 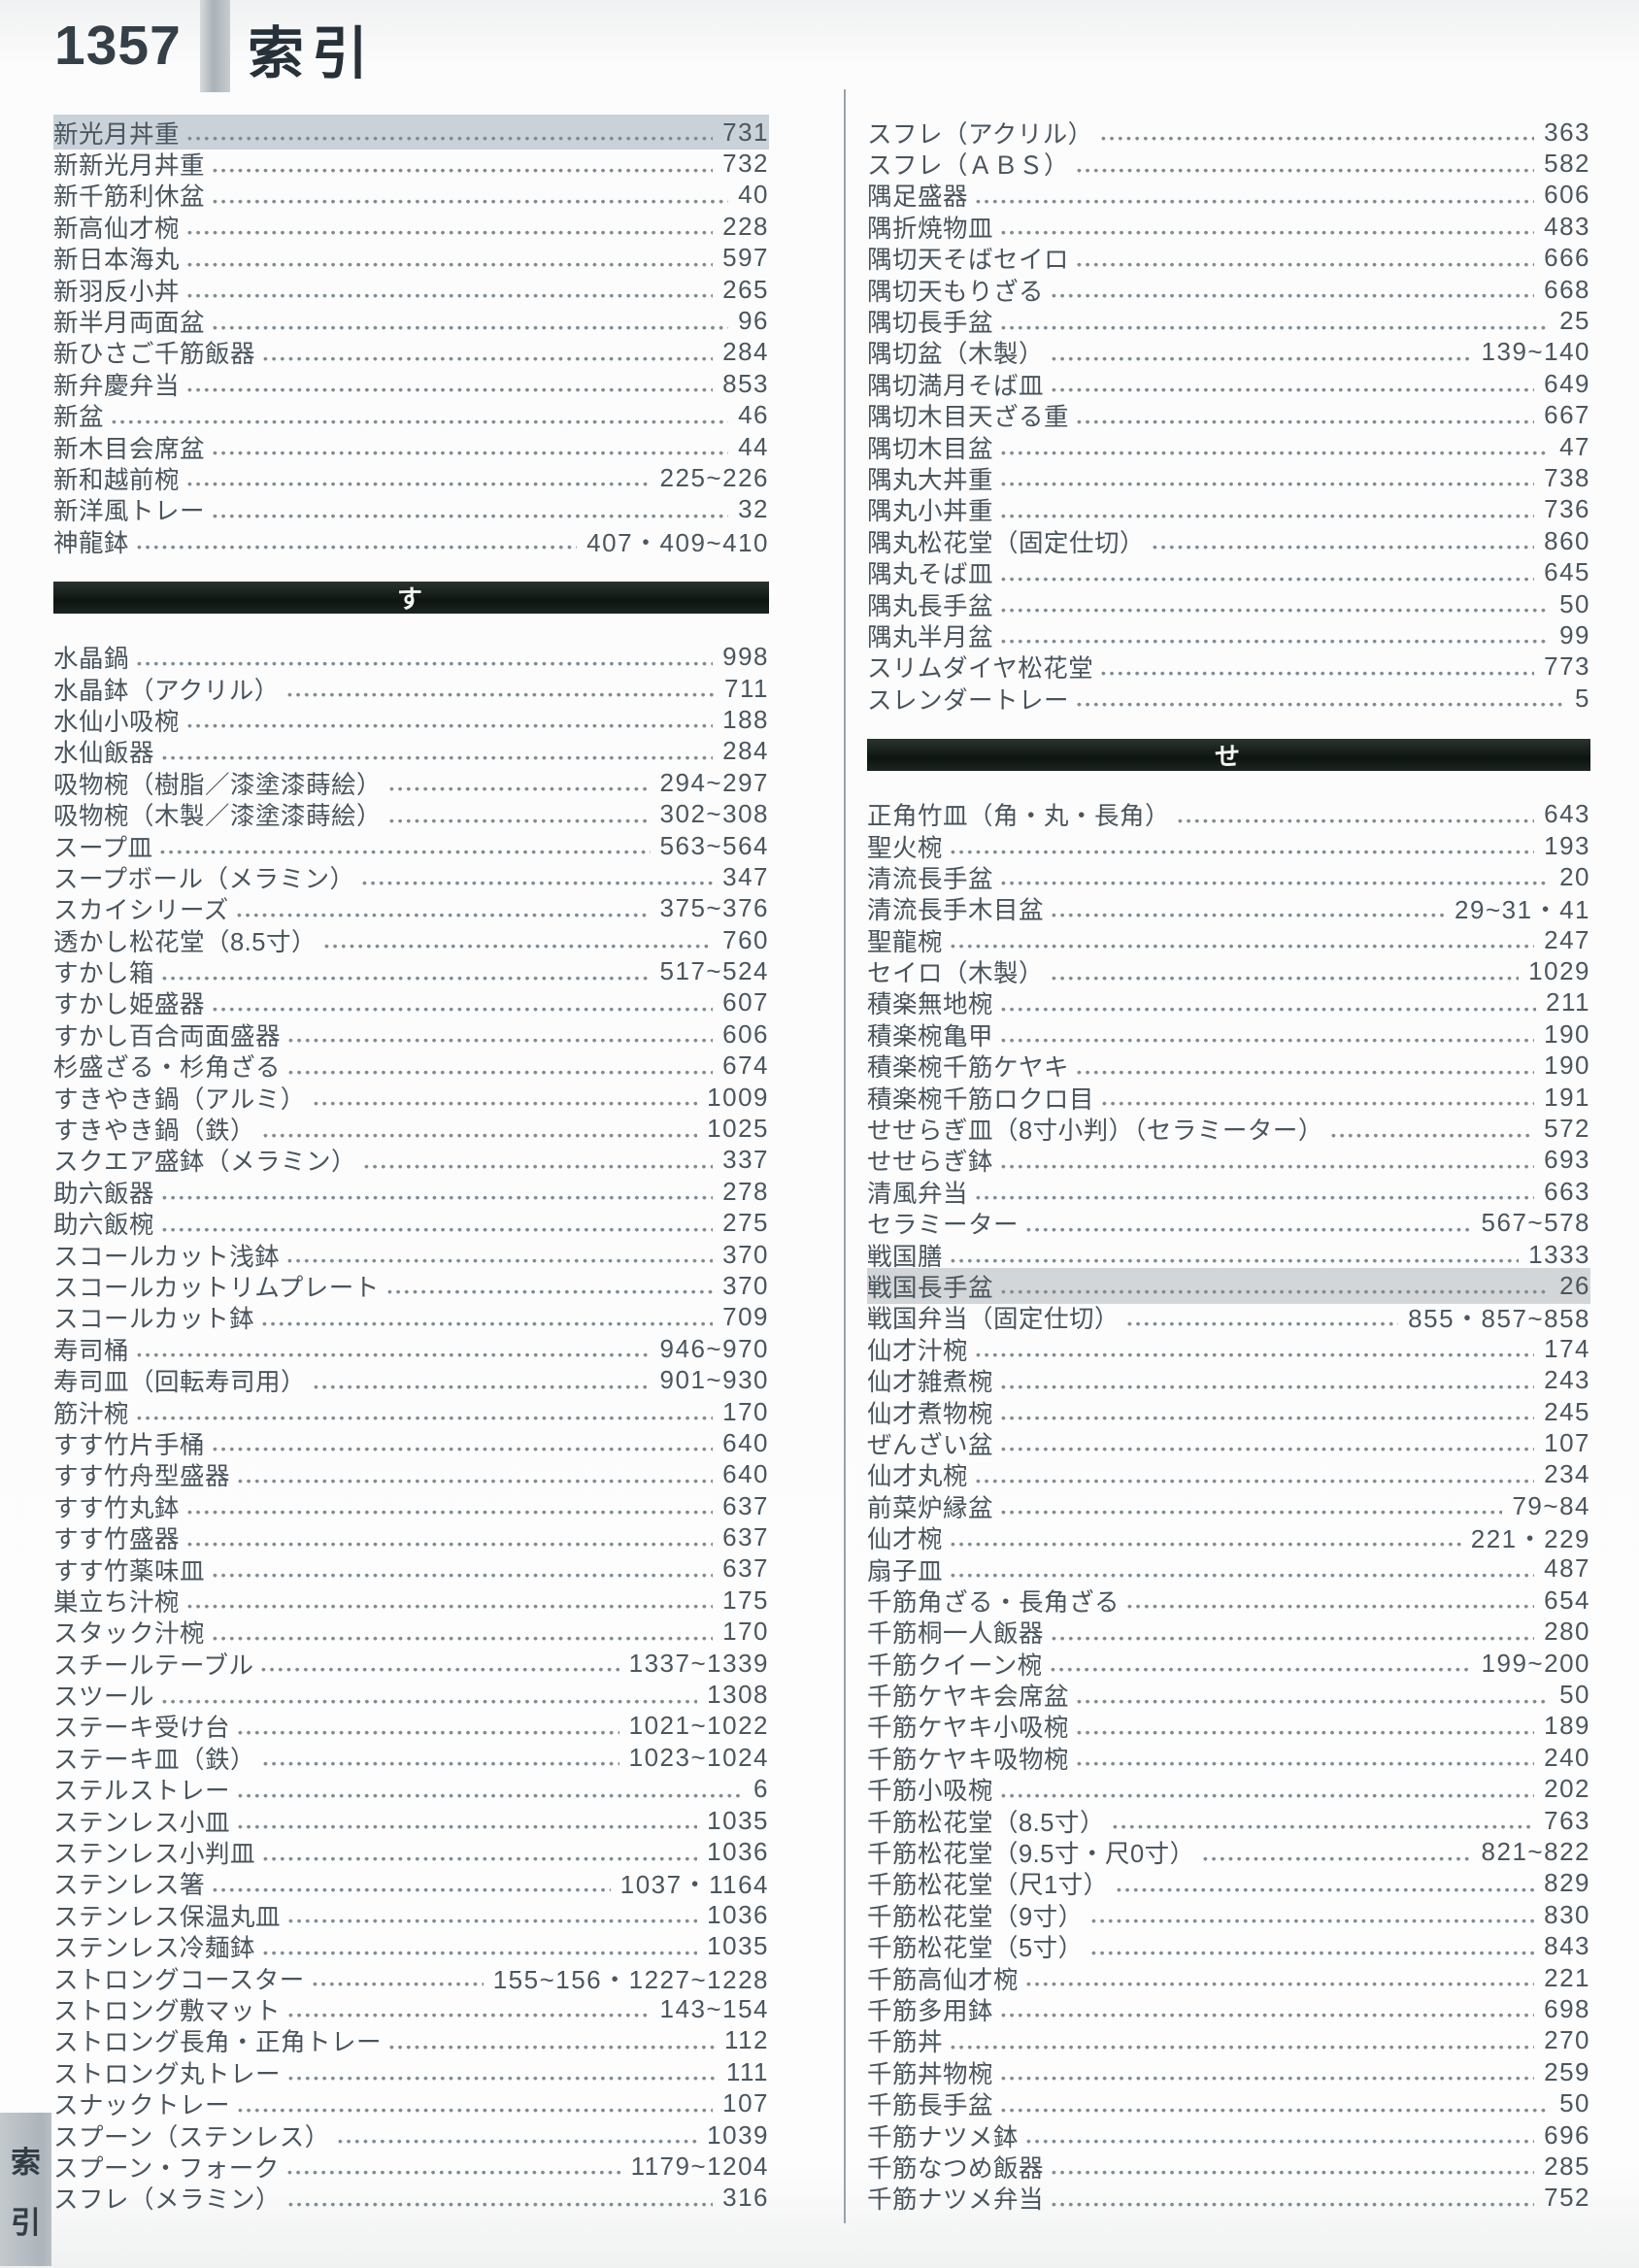 I want to click on entry-term: 寿司皿（回転寿司用）, so click(x=180, y=1383).